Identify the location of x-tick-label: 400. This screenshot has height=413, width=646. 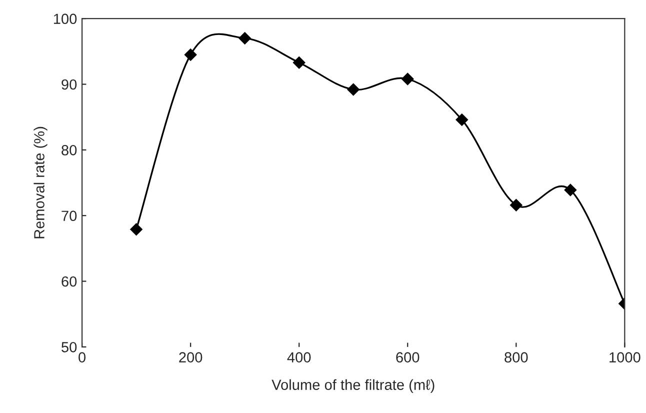
(299, 357).